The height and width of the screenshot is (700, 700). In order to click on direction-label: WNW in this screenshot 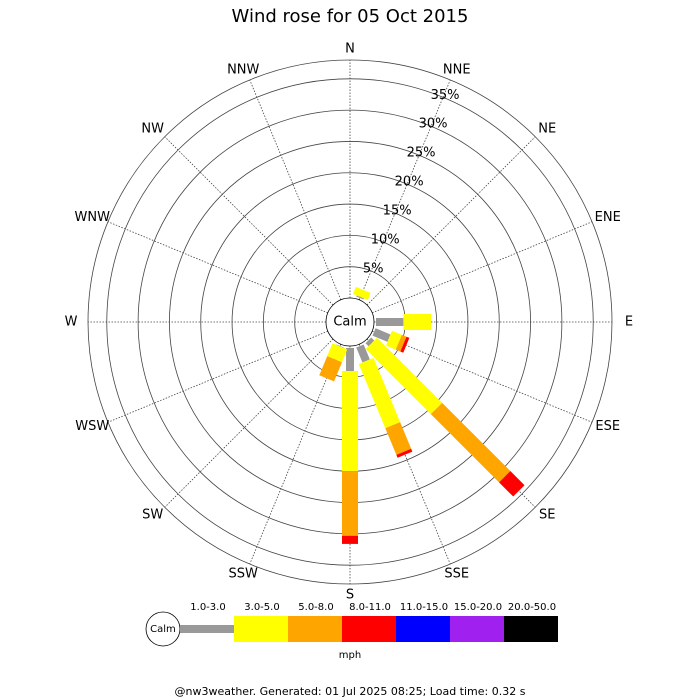, I will do `click(93, 217)`.